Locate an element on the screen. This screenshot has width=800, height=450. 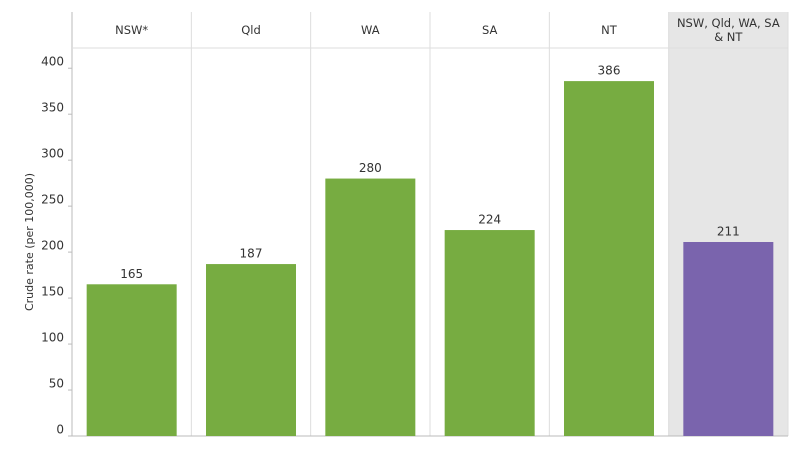
value-label: 386 is located at coordinates (609, 71).